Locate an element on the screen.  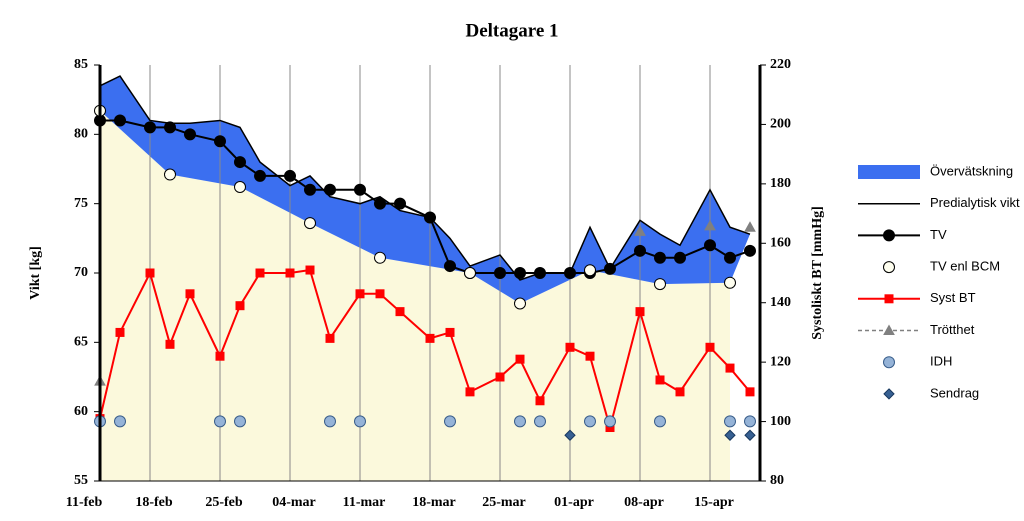
y2-tick-label: 200 is located at coordinates (780, 124).